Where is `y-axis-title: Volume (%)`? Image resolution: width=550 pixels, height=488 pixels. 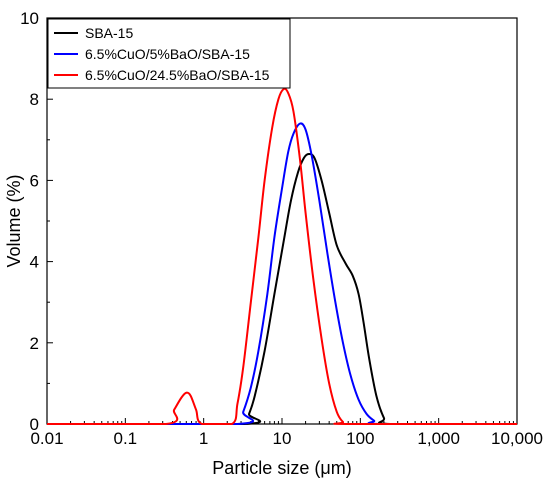
y-axis-title: Volume (%) is located at coordinates (14, 220).